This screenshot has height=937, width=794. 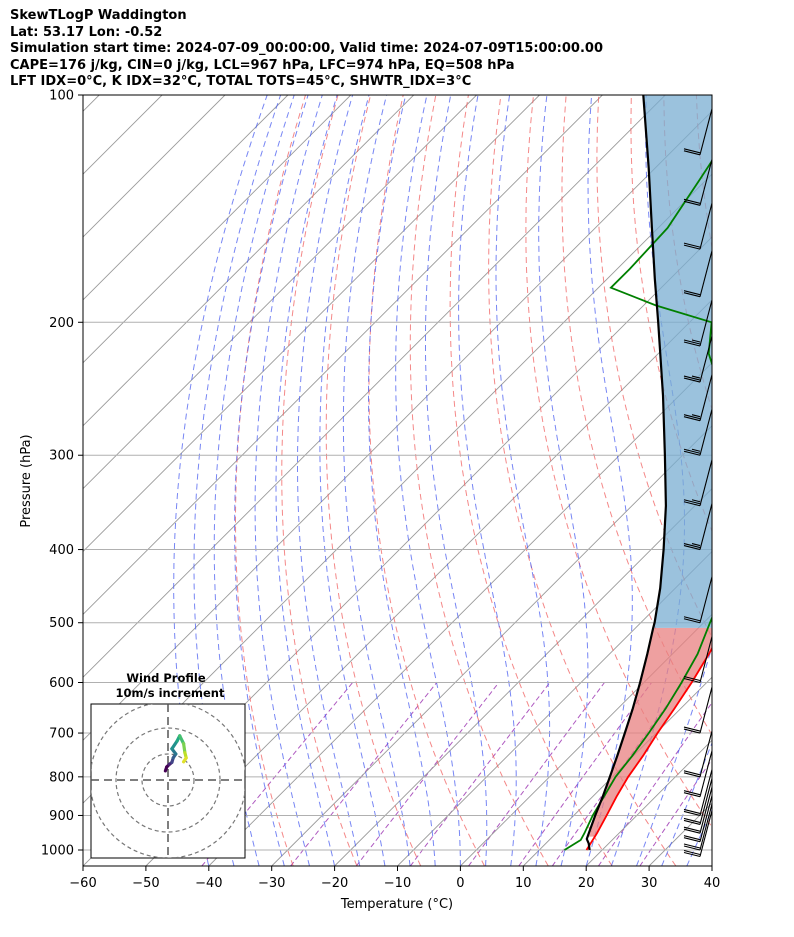 I want to click on x-tick-label: −20, so click(x=334, y=883).